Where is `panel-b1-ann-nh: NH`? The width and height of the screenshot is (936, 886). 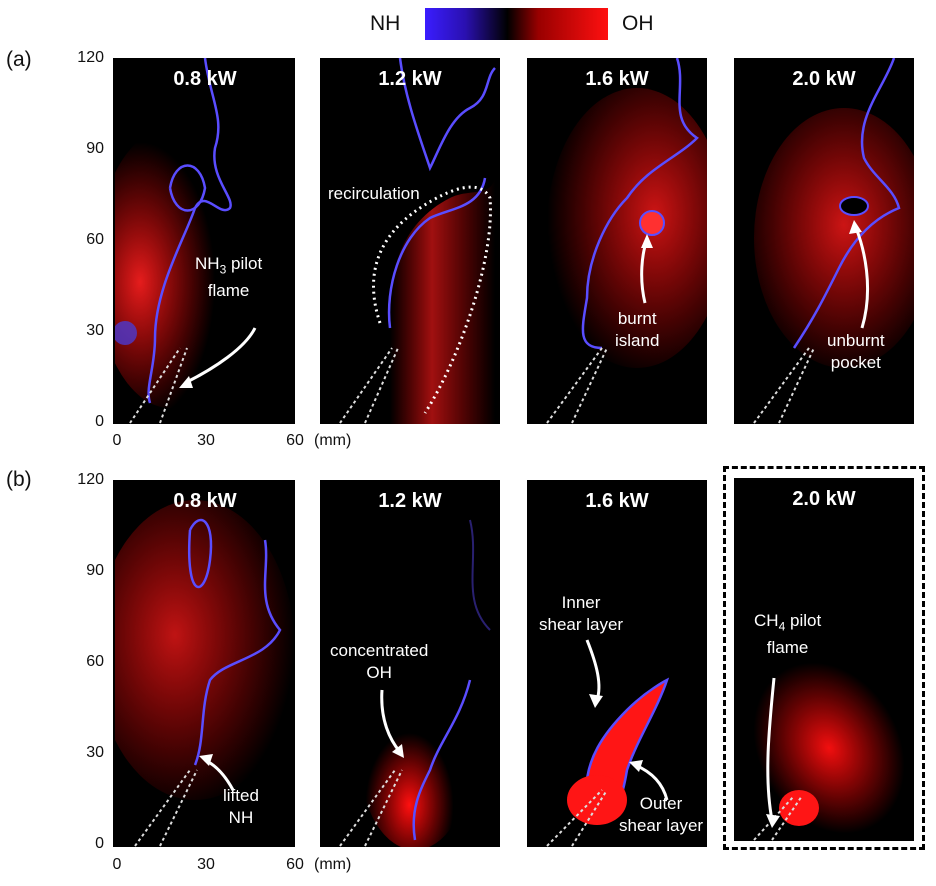 panel-b1-ann-nh: NH is located at coordinates (241, 817).